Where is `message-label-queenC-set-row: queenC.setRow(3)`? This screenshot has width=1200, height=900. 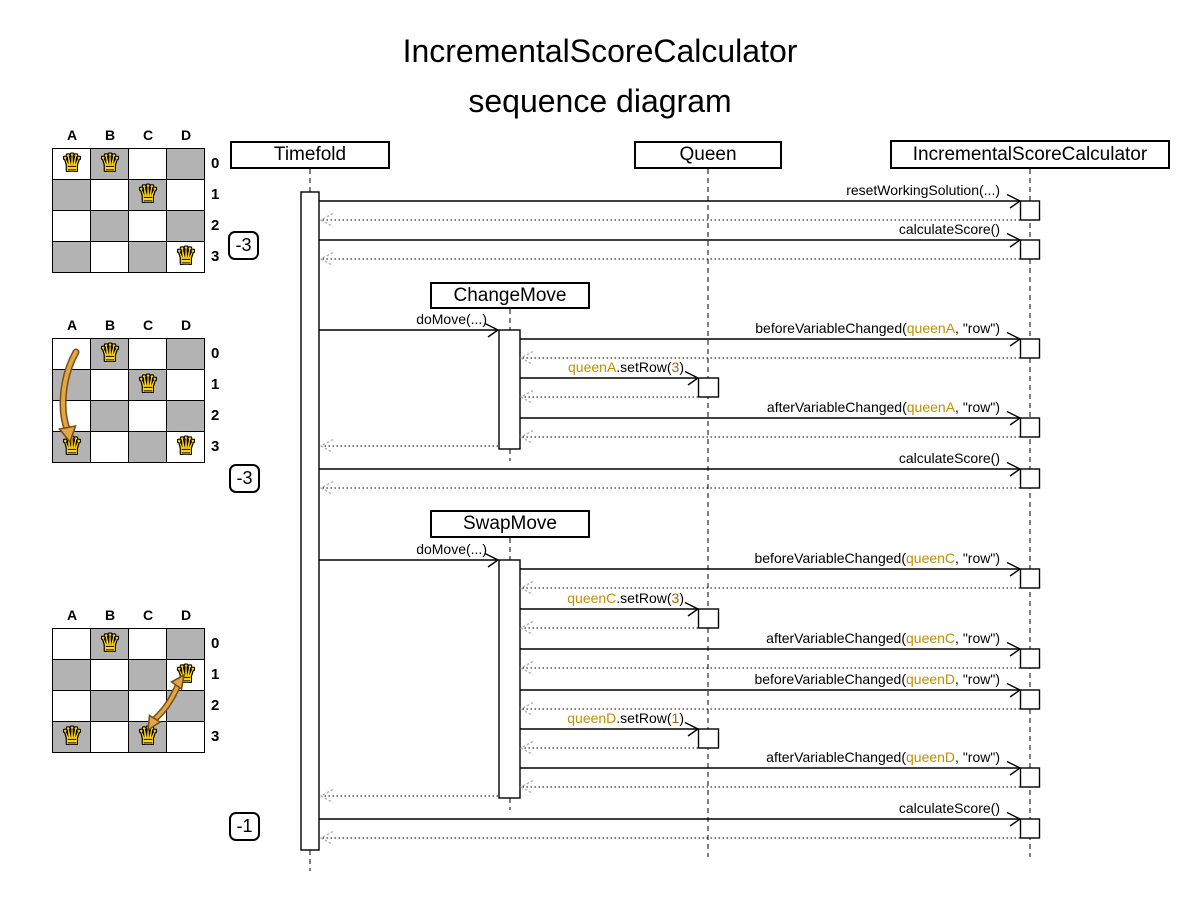
message-label-queenC-set-row: queenC.setRow(3) is located at coordinates (625, 598).